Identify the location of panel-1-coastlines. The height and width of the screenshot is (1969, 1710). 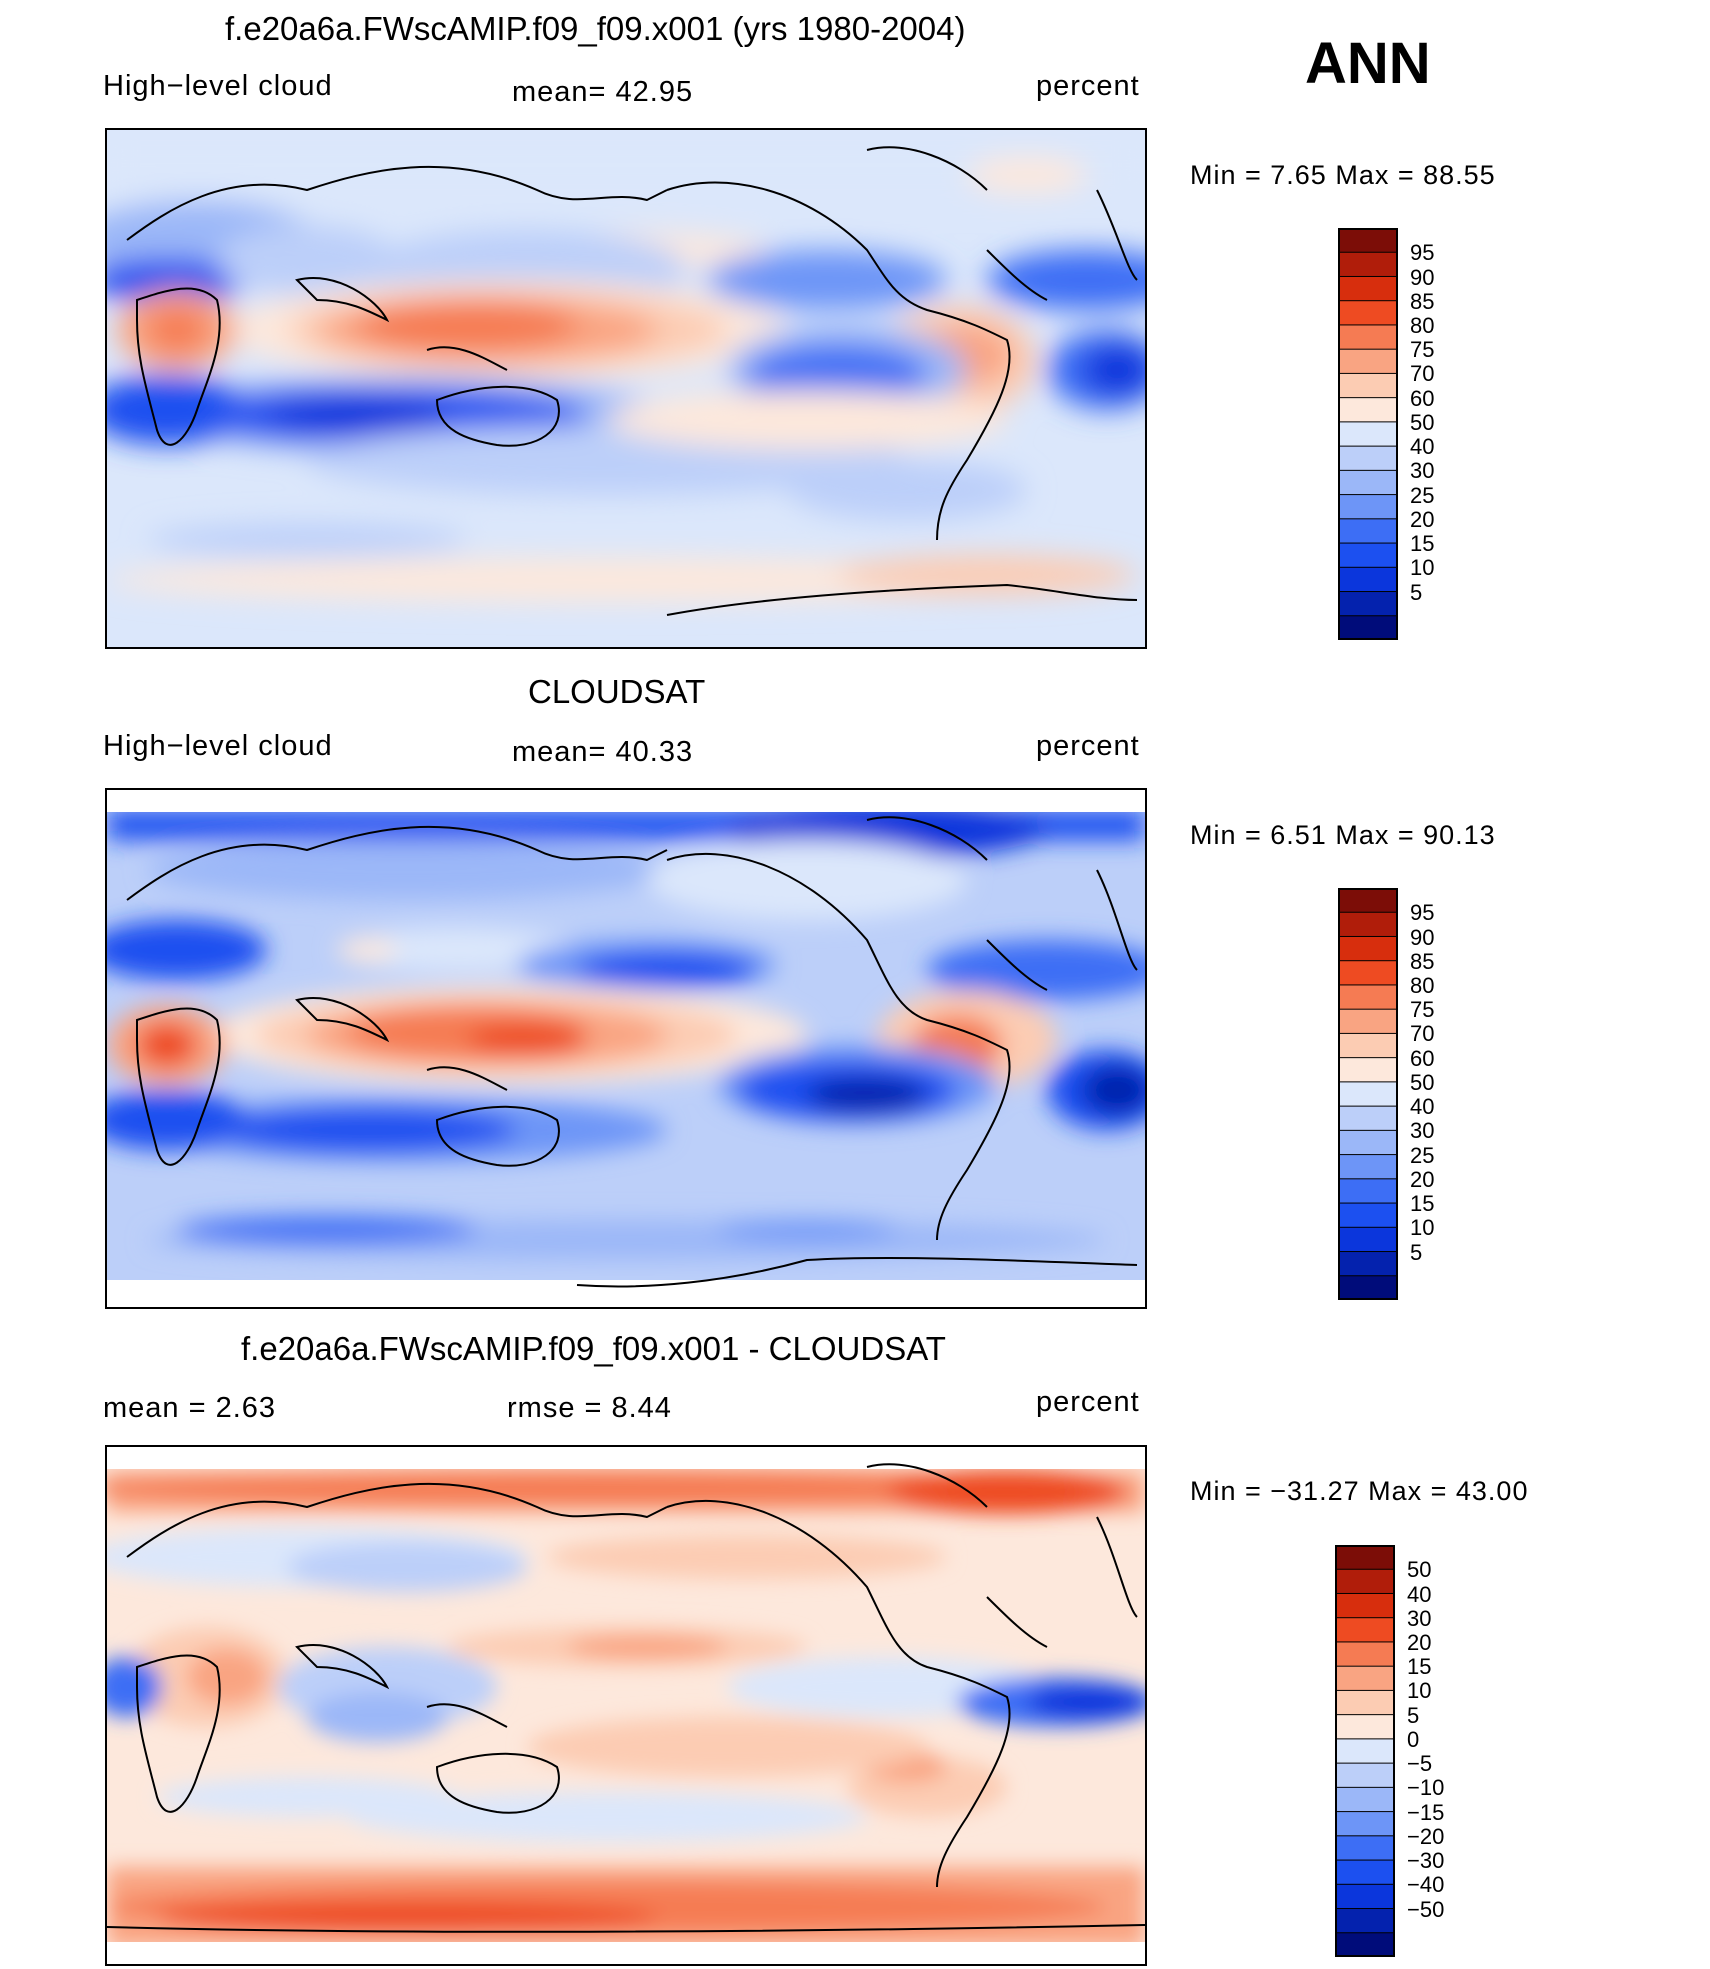
(632, 381).